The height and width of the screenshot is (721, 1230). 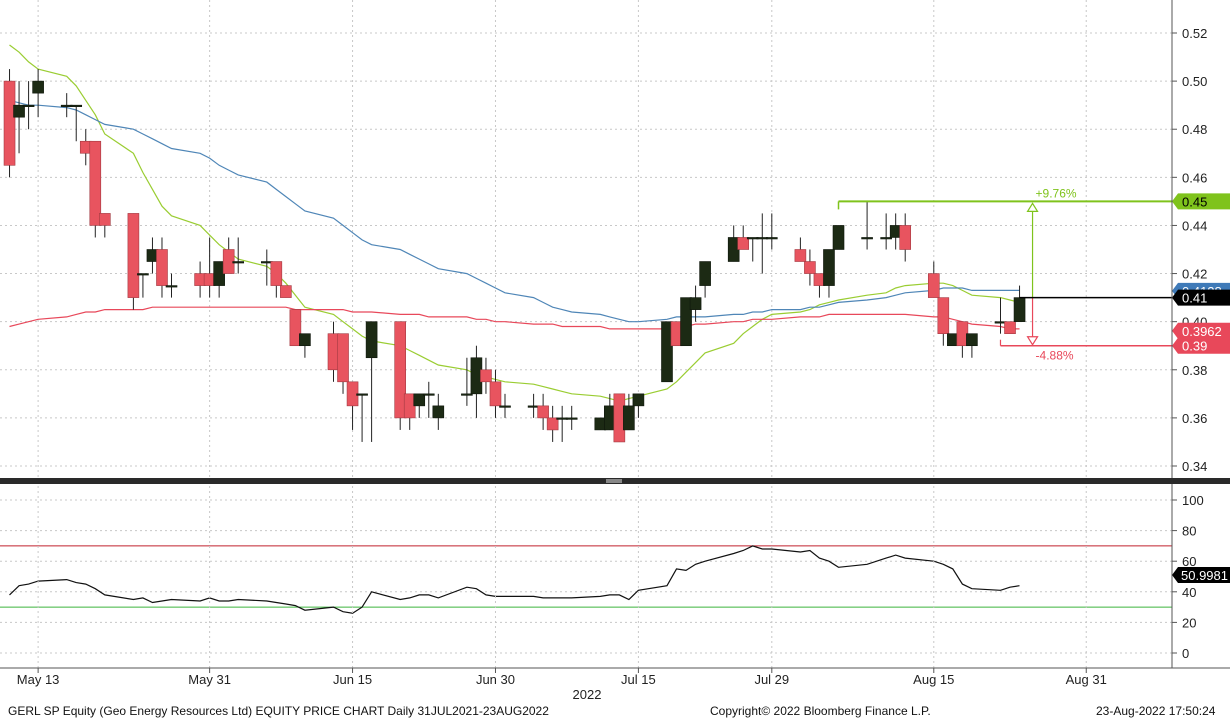 What do you see at coordinates (1156, 711) in the screenshot?
I see `footer-timestamp: 23-Aug-2022 17:50:24` at bounding box center [1156, 711].